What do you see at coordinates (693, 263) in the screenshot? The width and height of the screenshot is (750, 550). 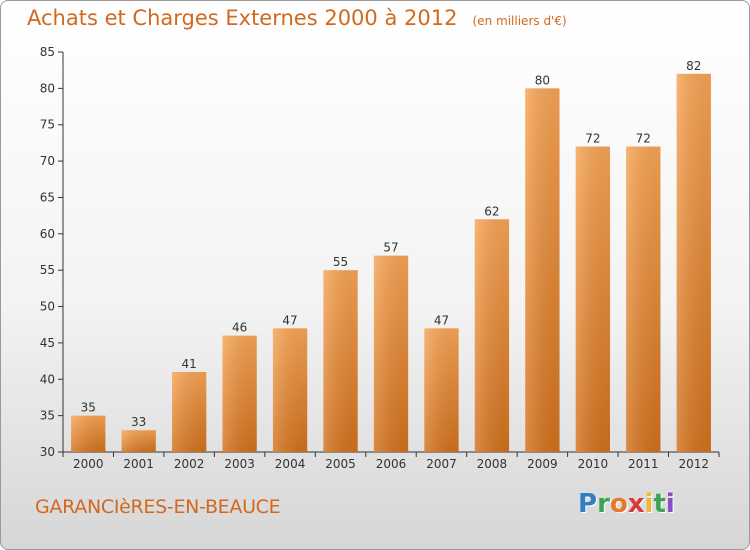 I see `bar-shade-2012` at bounding box center [693, 263].